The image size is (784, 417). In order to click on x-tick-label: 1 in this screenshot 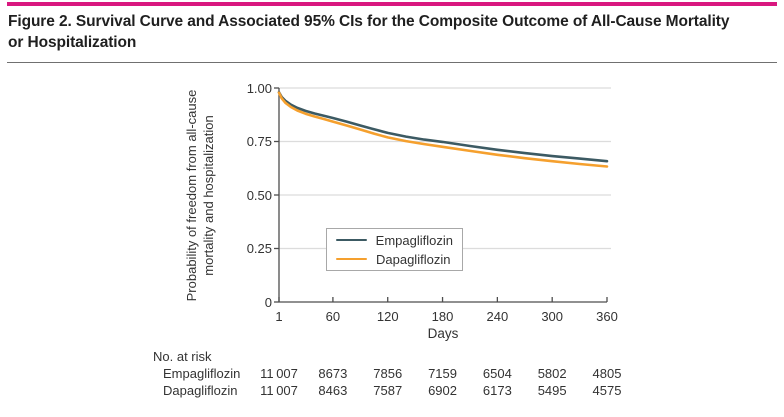, I will do `click(279, 316)`.